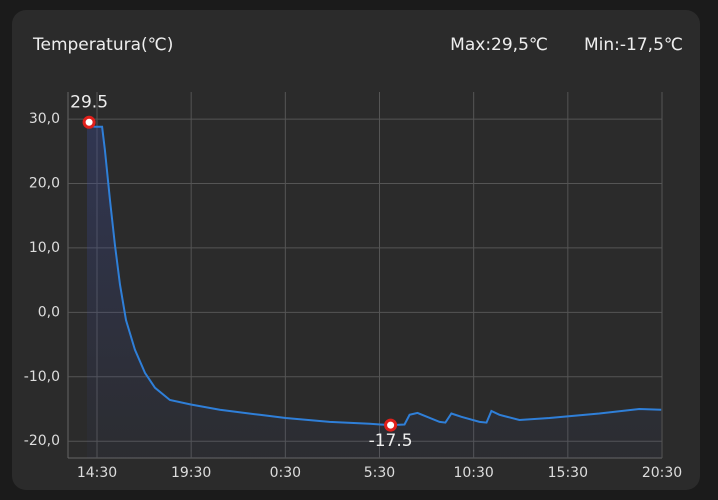 This screenshot has height=500, width=718. I want to click on x-tick-label: 5:30, so click(379, 473).